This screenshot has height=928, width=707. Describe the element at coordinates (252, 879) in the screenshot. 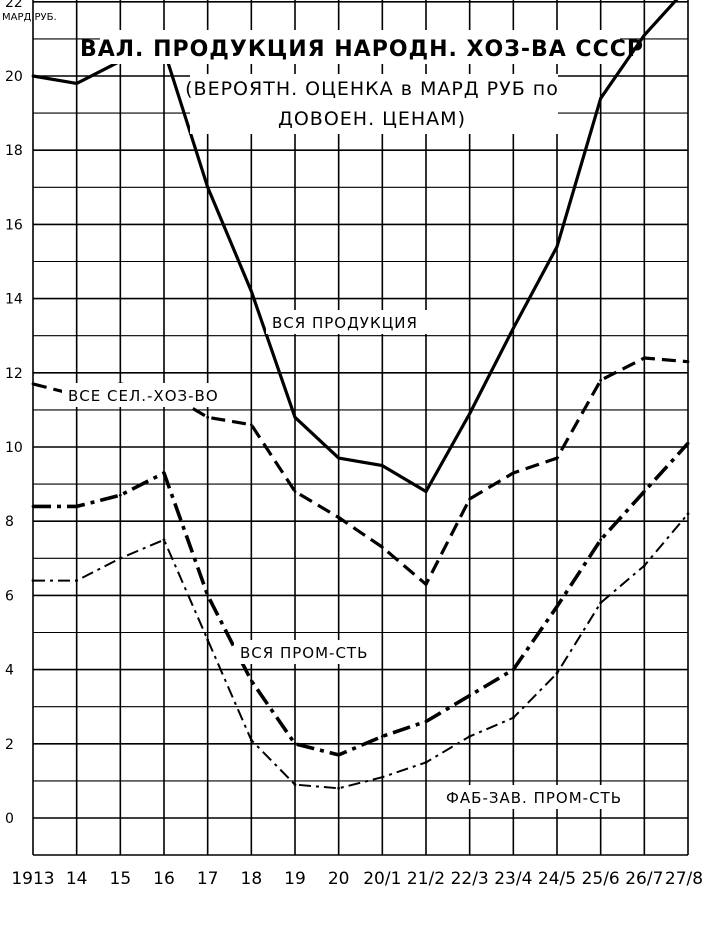

I see `x-tick-label: 18` at that location.